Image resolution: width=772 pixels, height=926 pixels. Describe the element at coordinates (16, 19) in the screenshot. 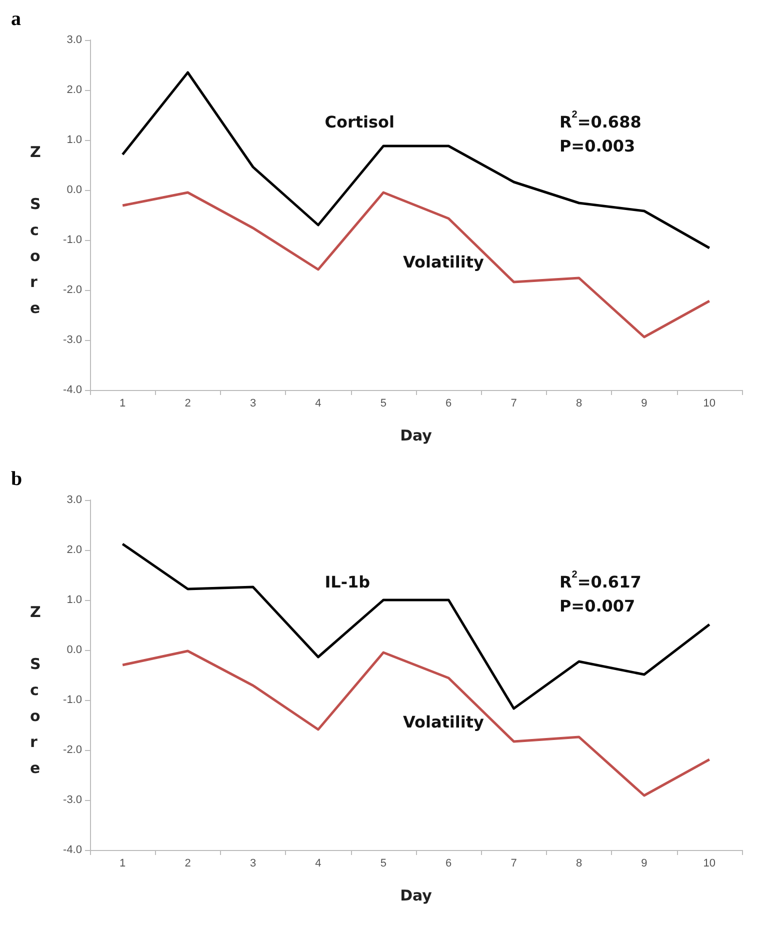

I see `chart-title: a` at that location.